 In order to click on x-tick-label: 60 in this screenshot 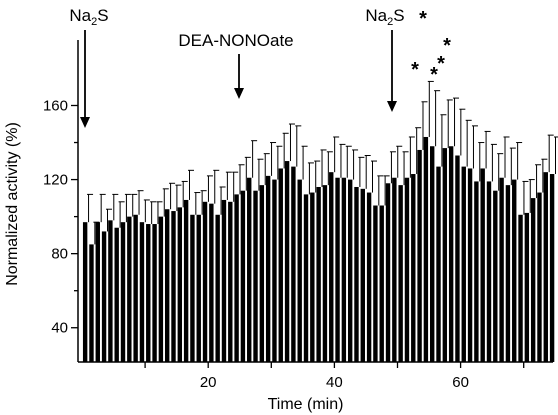, I will do `click(460, 382)`.